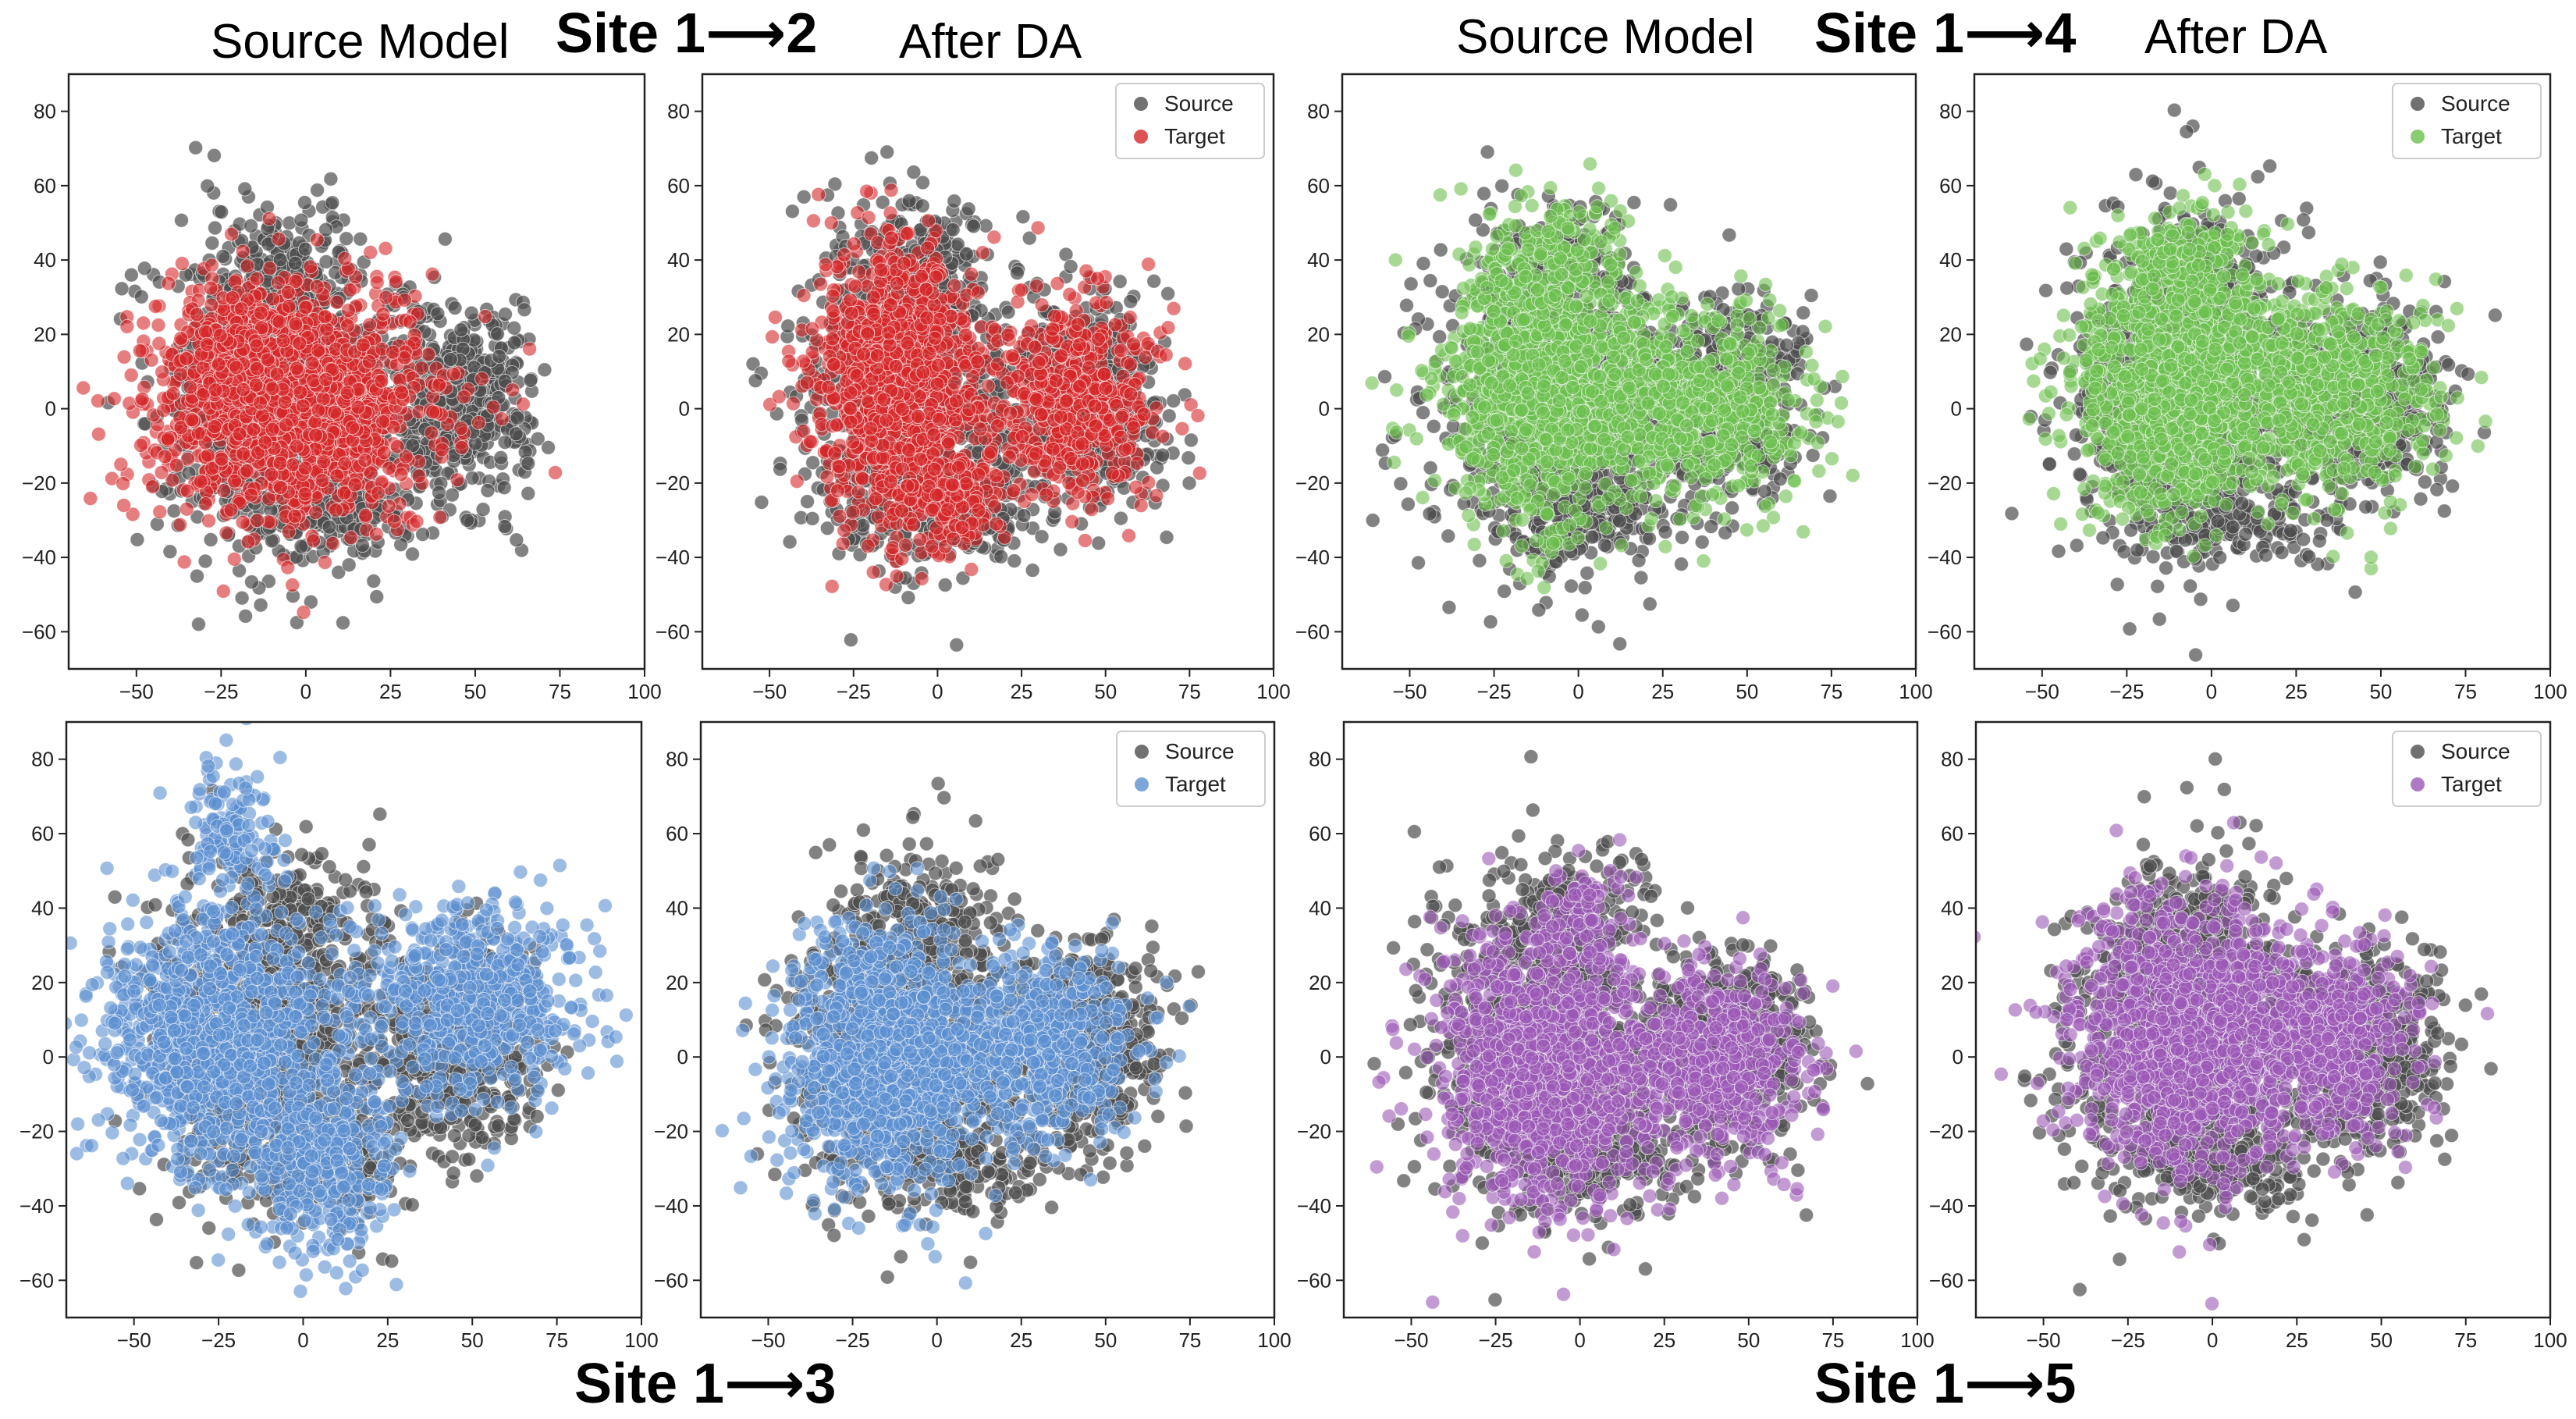  I want to click on top-left-after-da-title: After DA, so click(991, 41).